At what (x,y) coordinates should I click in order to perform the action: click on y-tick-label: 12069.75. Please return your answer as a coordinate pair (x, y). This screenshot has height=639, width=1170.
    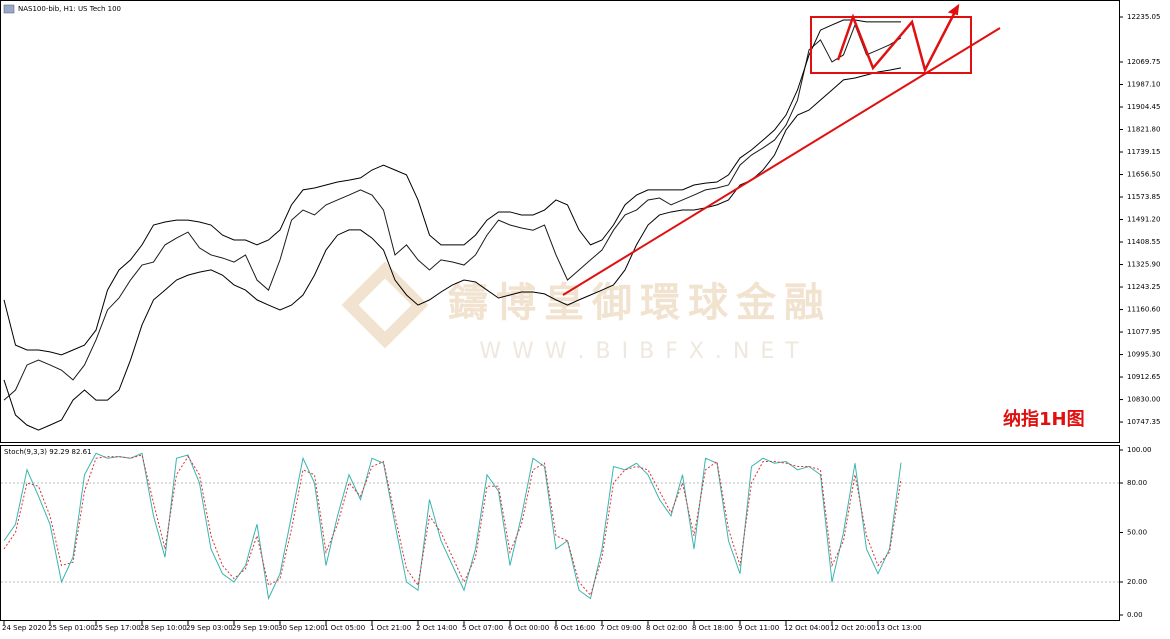
    Looking at the image, I should click on (1143, 62).